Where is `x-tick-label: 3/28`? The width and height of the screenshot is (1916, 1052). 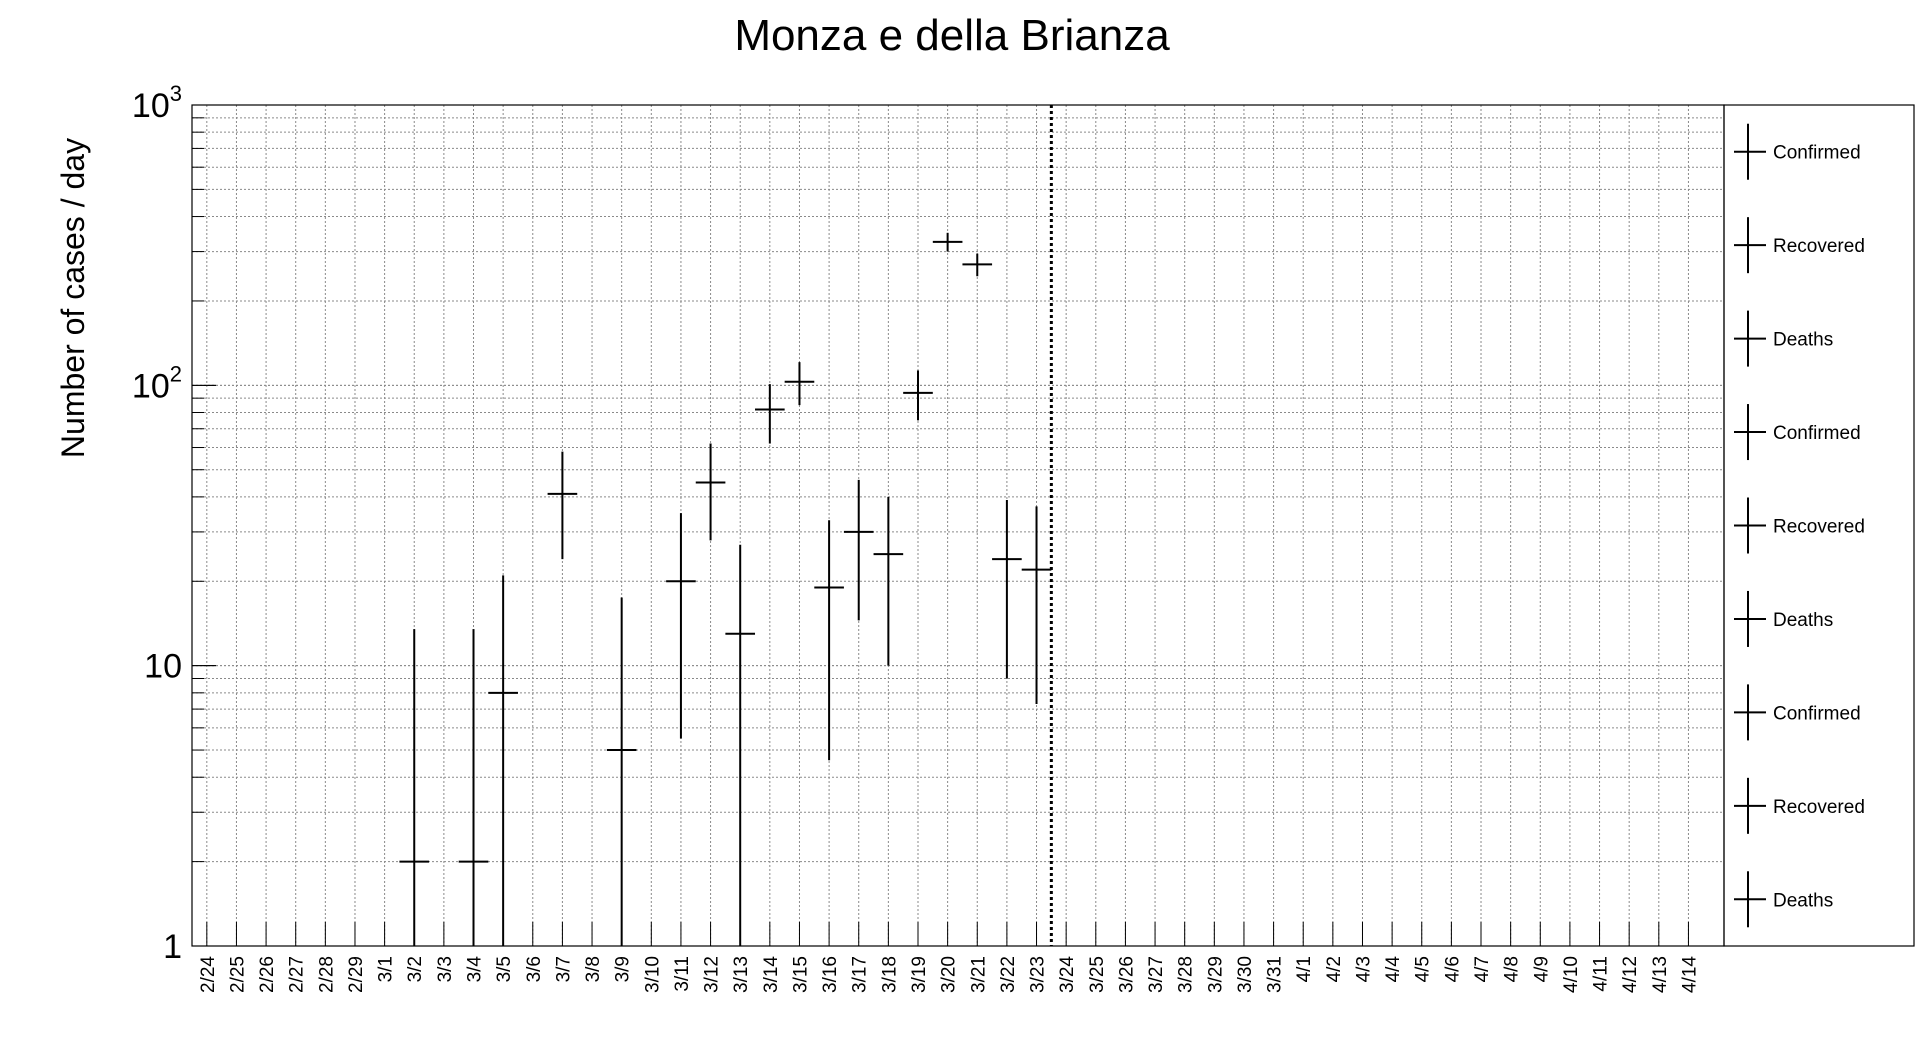
x-tick-label: 3/28 is located at coordinates (1186, 974).